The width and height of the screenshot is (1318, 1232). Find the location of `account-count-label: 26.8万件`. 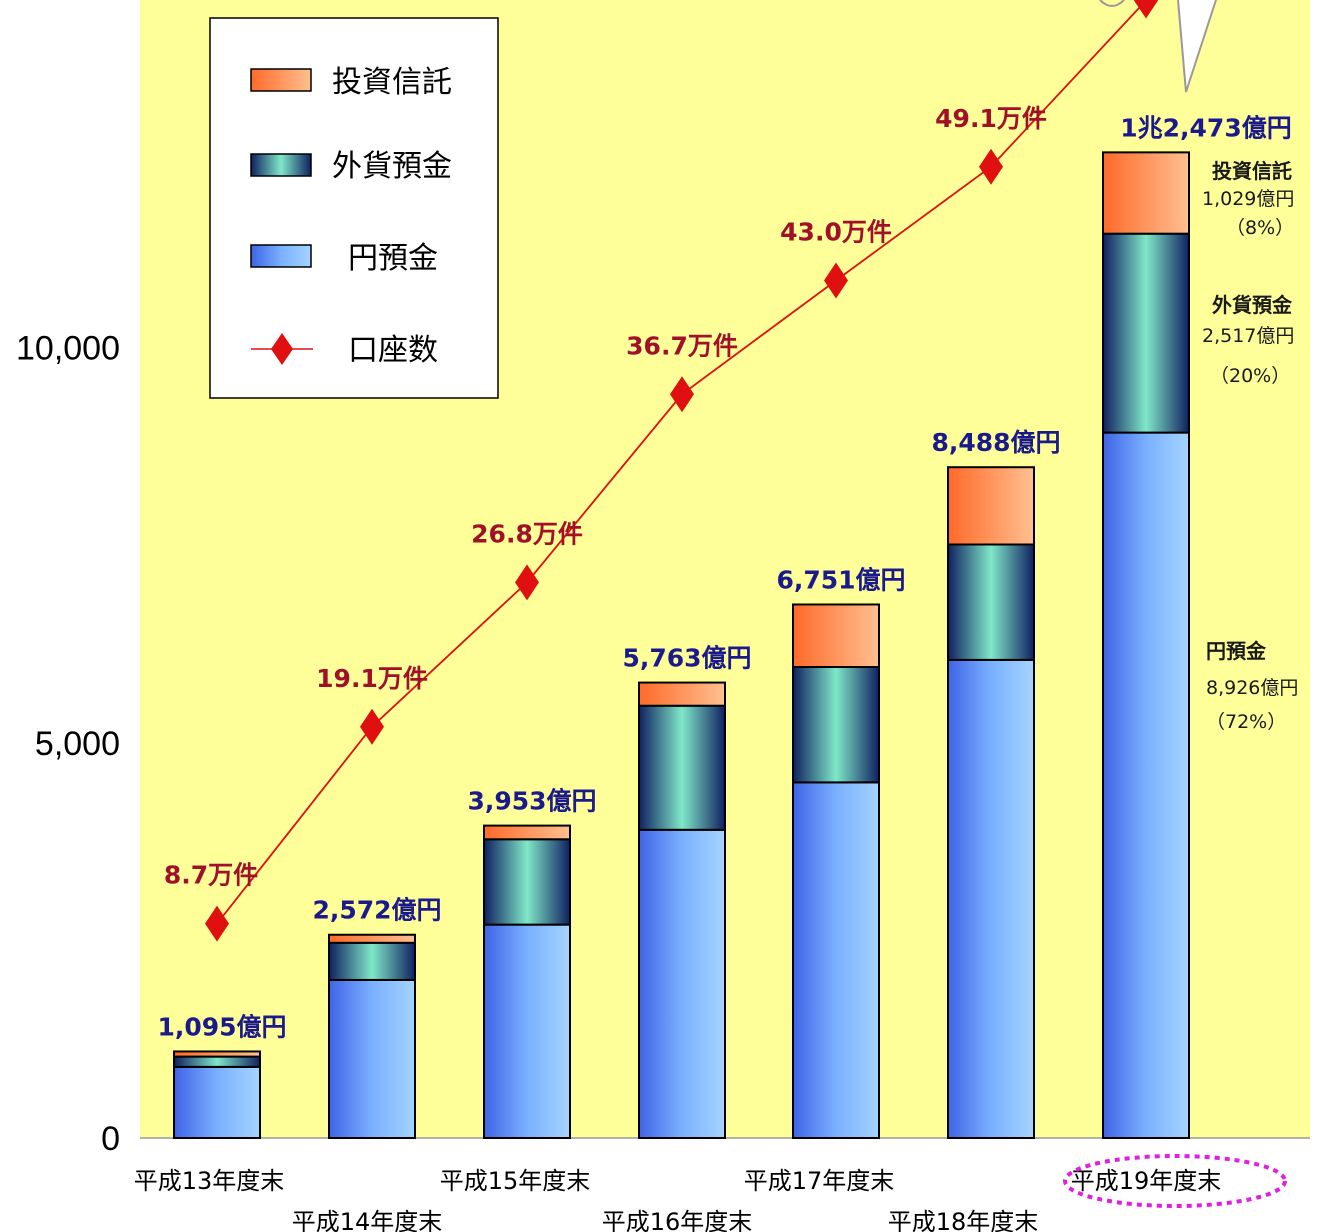

account-count-label: 26.8万件 is located at coordinates (527, 533).